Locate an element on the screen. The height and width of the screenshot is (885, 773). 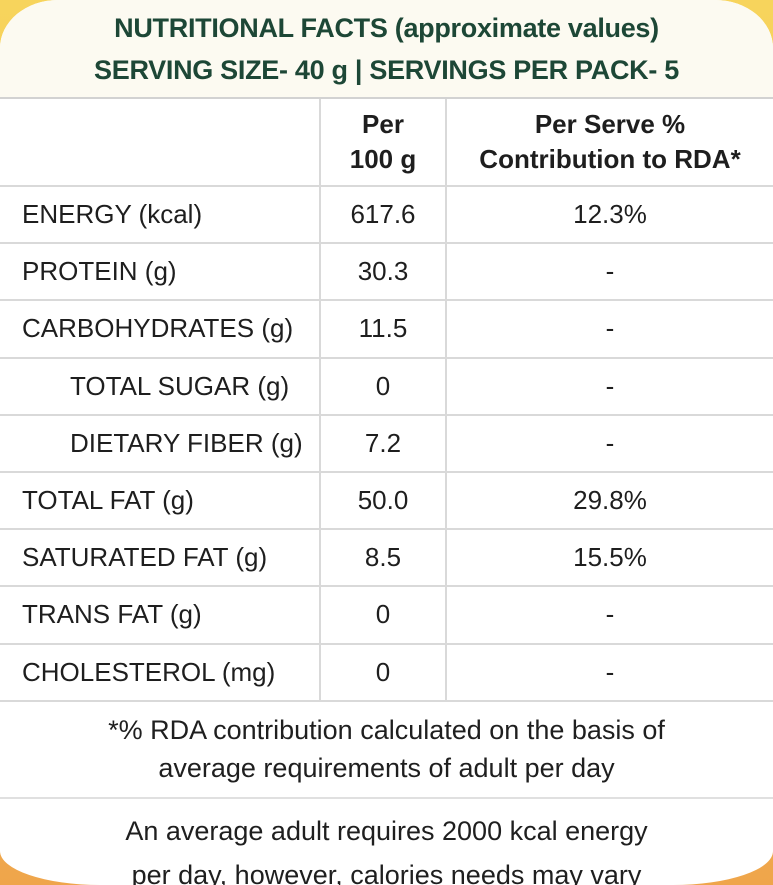
nutrient-label: PROTEIN (g) is located at coordinates (99, 271).